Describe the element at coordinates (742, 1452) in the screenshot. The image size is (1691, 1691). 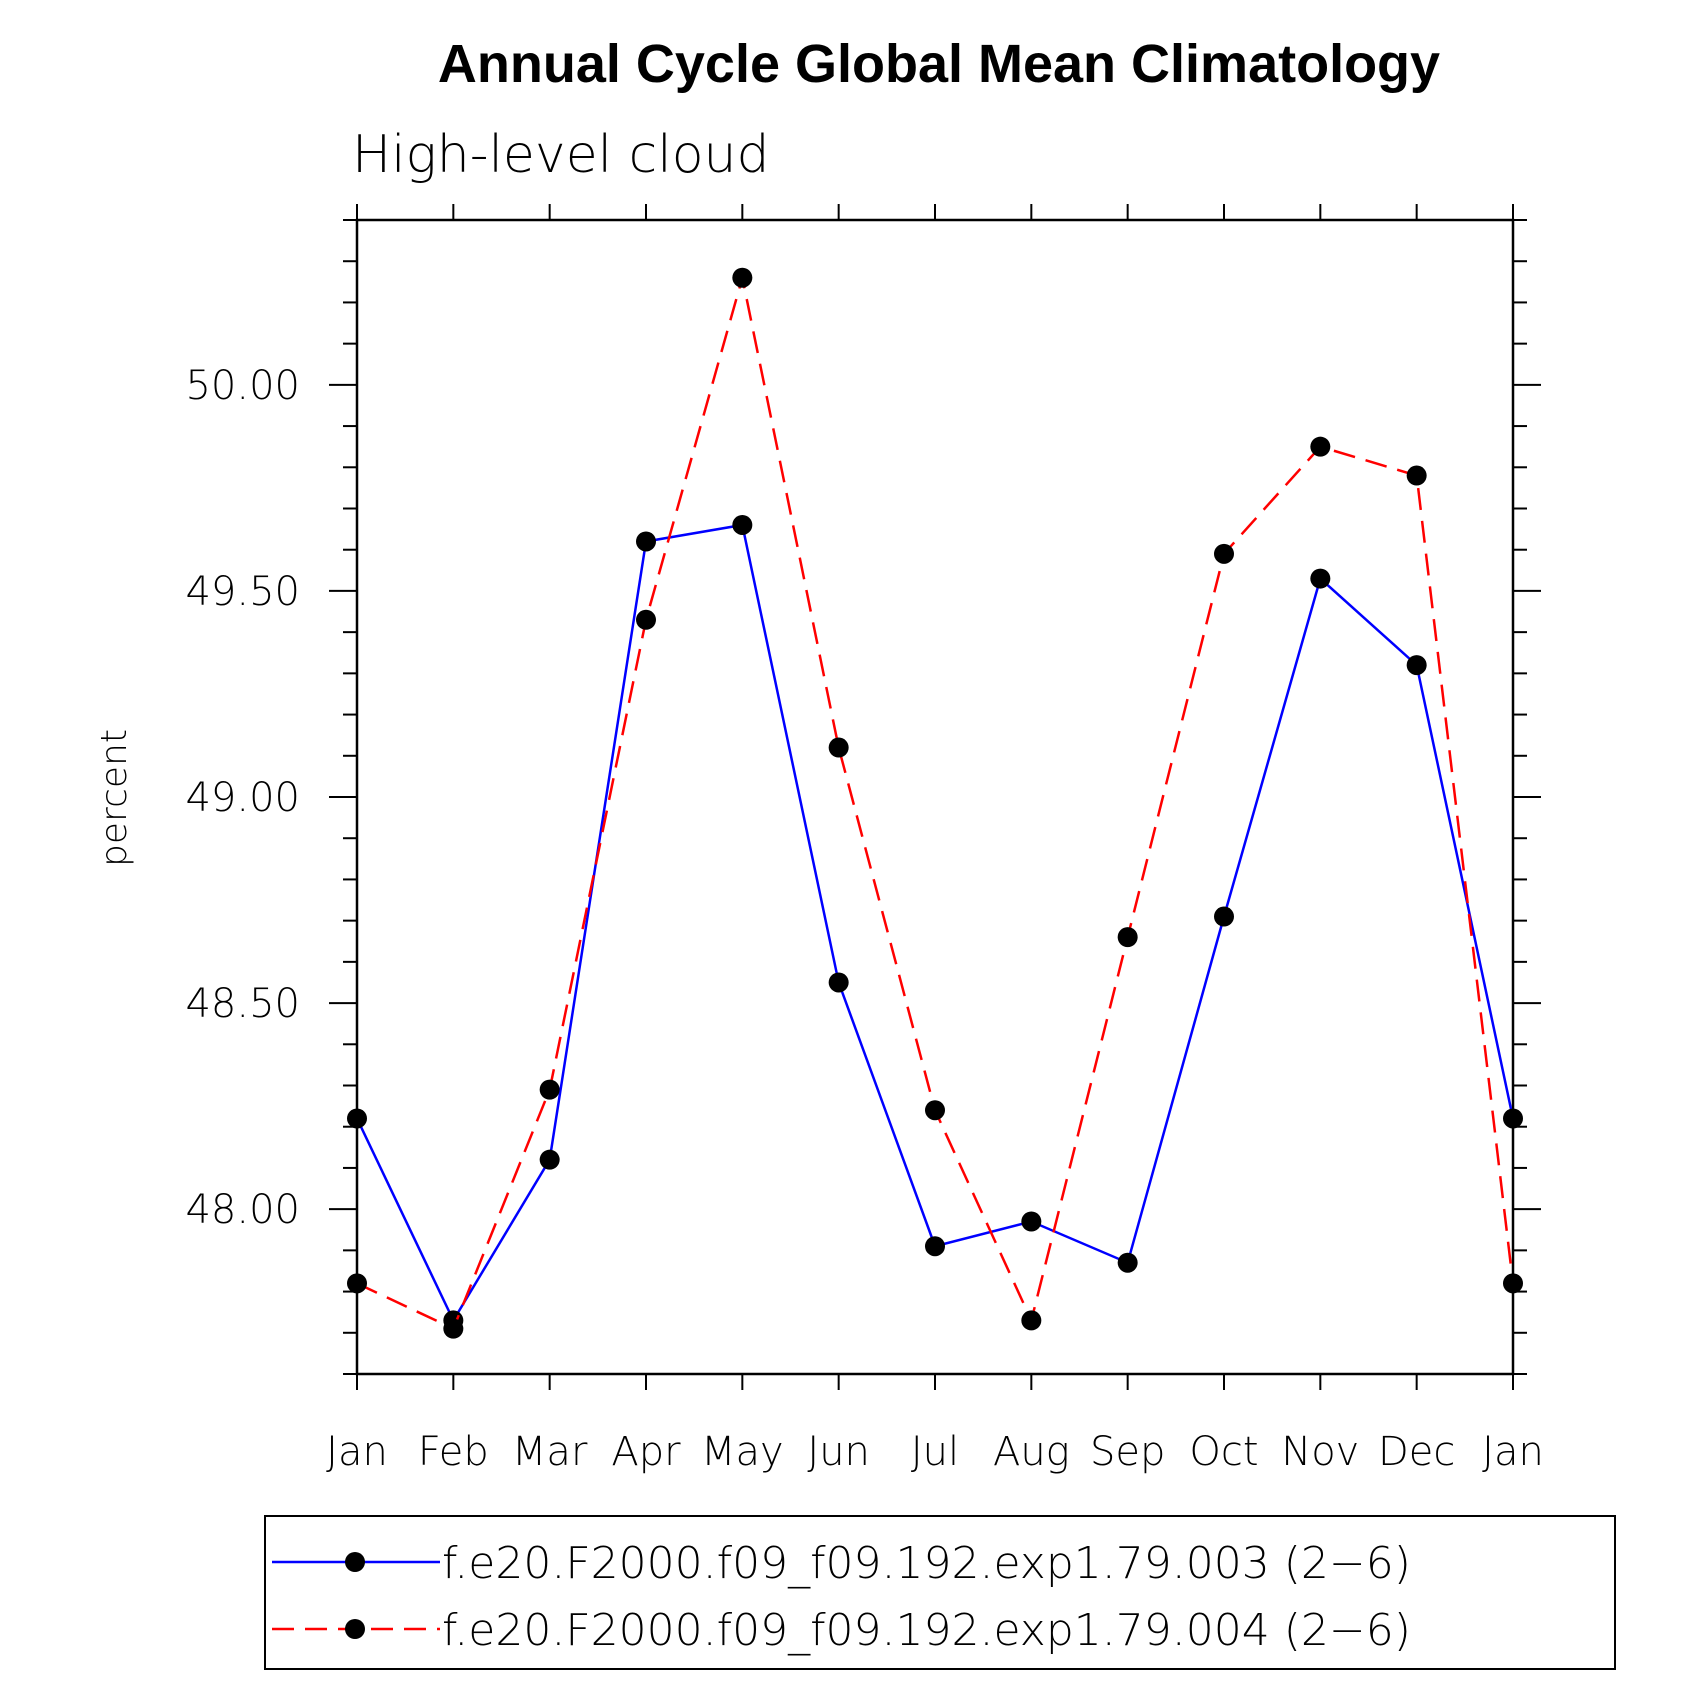
I see `x-tick-label: May` at that location.